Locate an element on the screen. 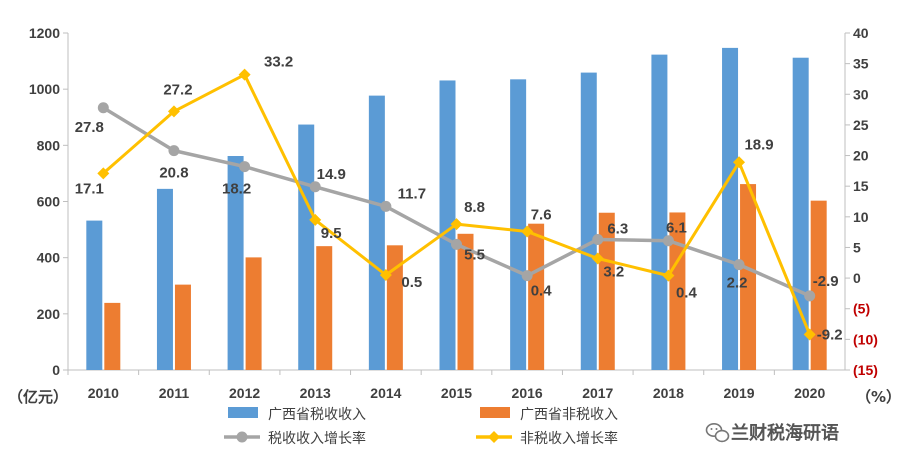  left-tick-label: 800 is located at coordinates (49, 145).